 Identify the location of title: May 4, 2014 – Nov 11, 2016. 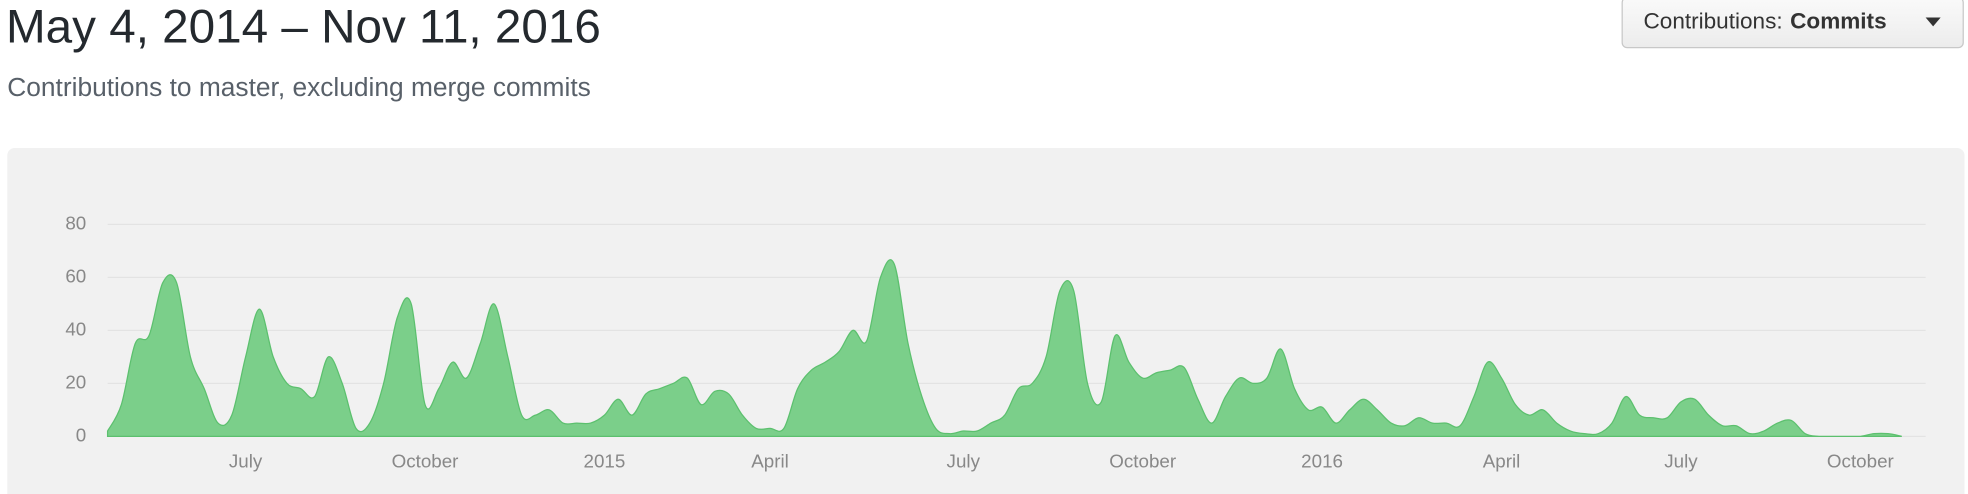
(303, 27).